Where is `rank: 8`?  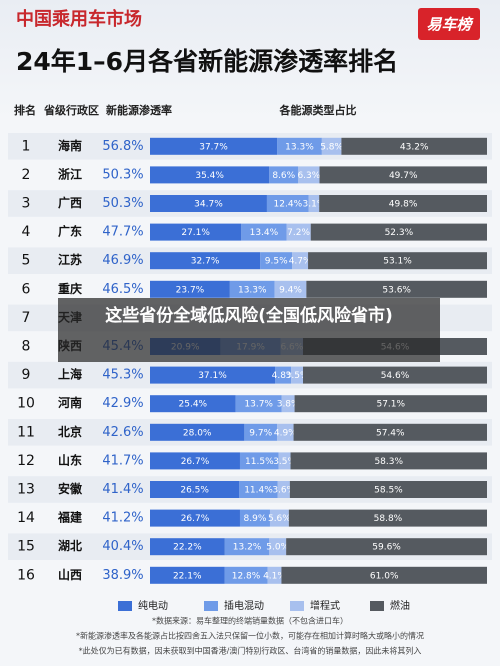
rank: 8 is located at coordinates (26, 347).